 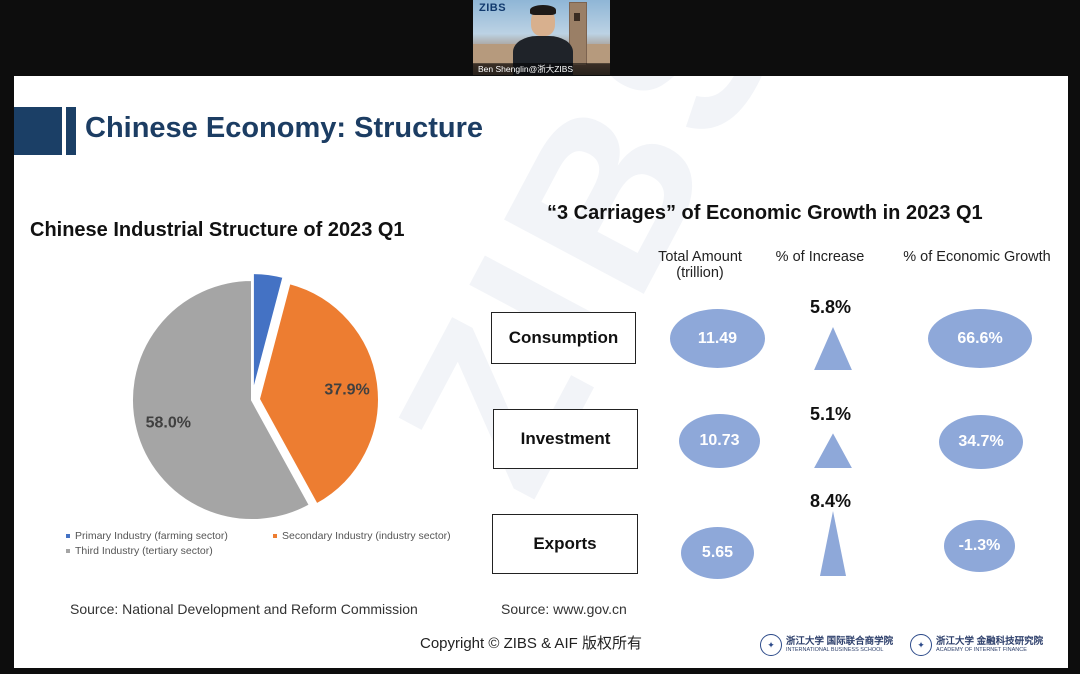 What do you see at coordinates (221, 399) in the screenshot?
I see `pie-slice-third` at bounding box center [221, 399].